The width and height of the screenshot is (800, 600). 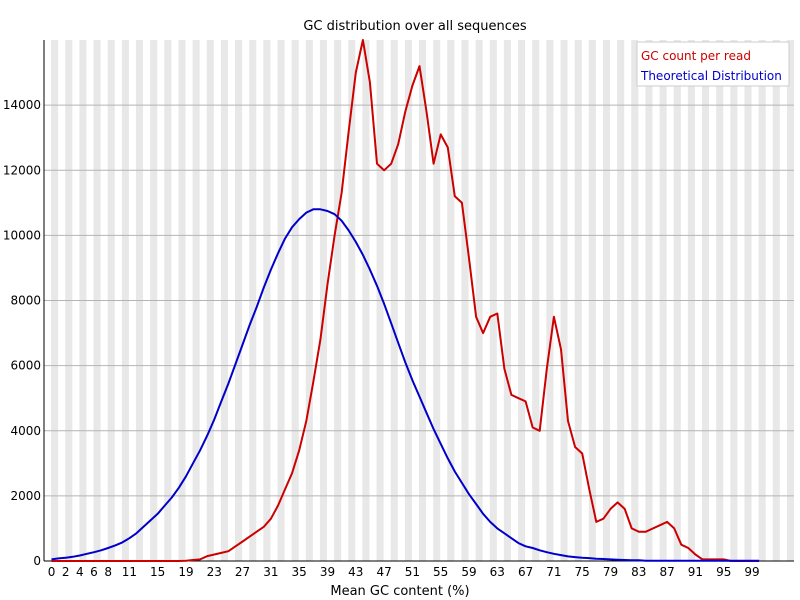 I want to click on x-tick-15: 15, so click(x=157, y=572).